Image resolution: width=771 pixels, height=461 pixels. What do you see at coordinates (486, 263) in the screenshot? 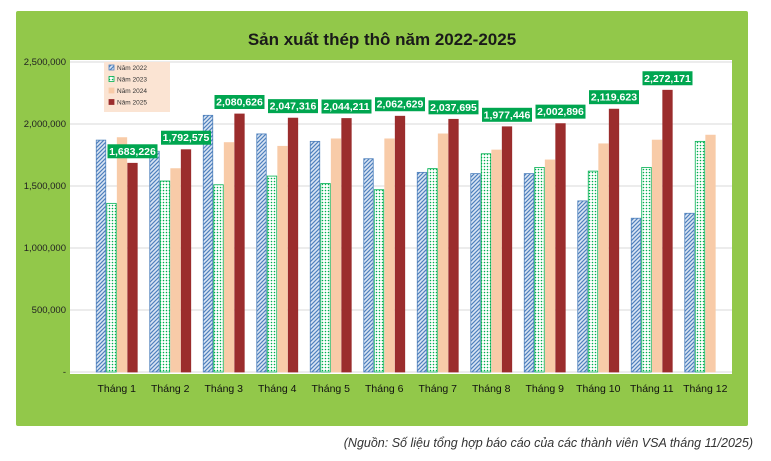
I see `bar-năm-2023-8` at bounding box center [486, 263].